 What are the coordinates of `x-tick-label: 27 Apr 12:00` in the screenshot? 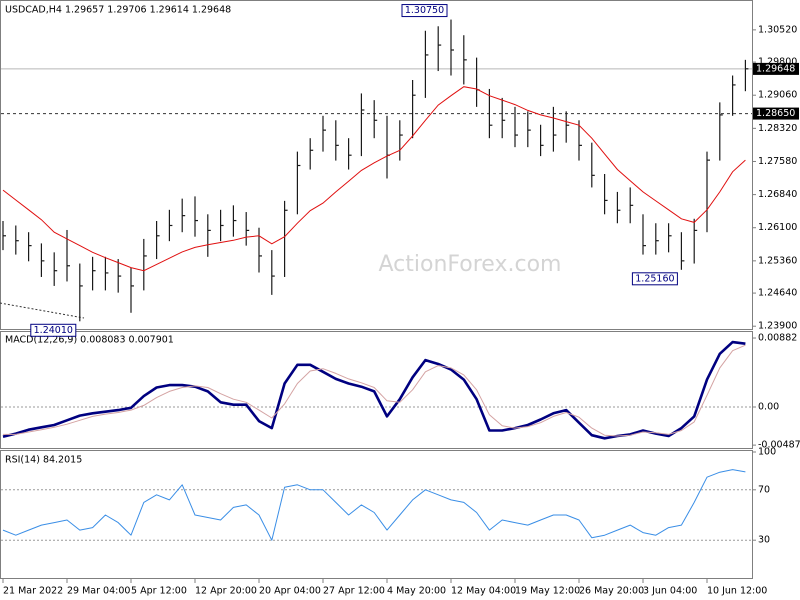 It's located at (354, 591).